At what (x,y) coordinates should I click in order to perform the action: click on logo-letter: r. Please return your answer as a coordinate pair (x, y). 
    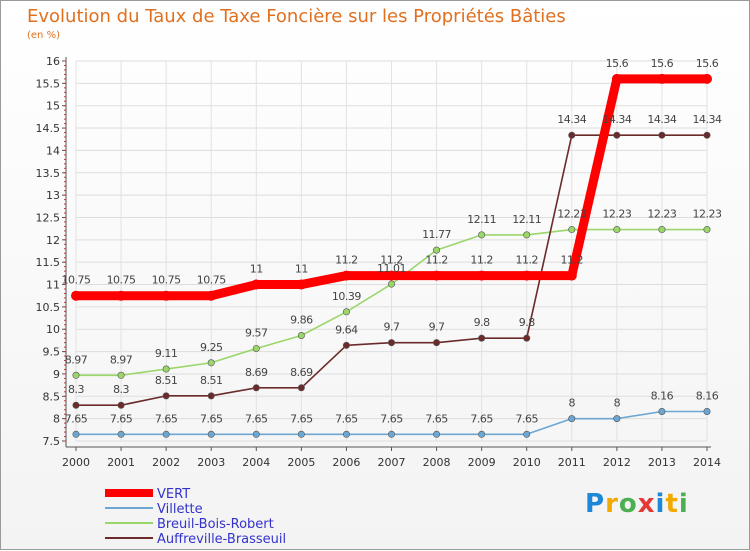
    Looking at the image, I should click on (612, 504).